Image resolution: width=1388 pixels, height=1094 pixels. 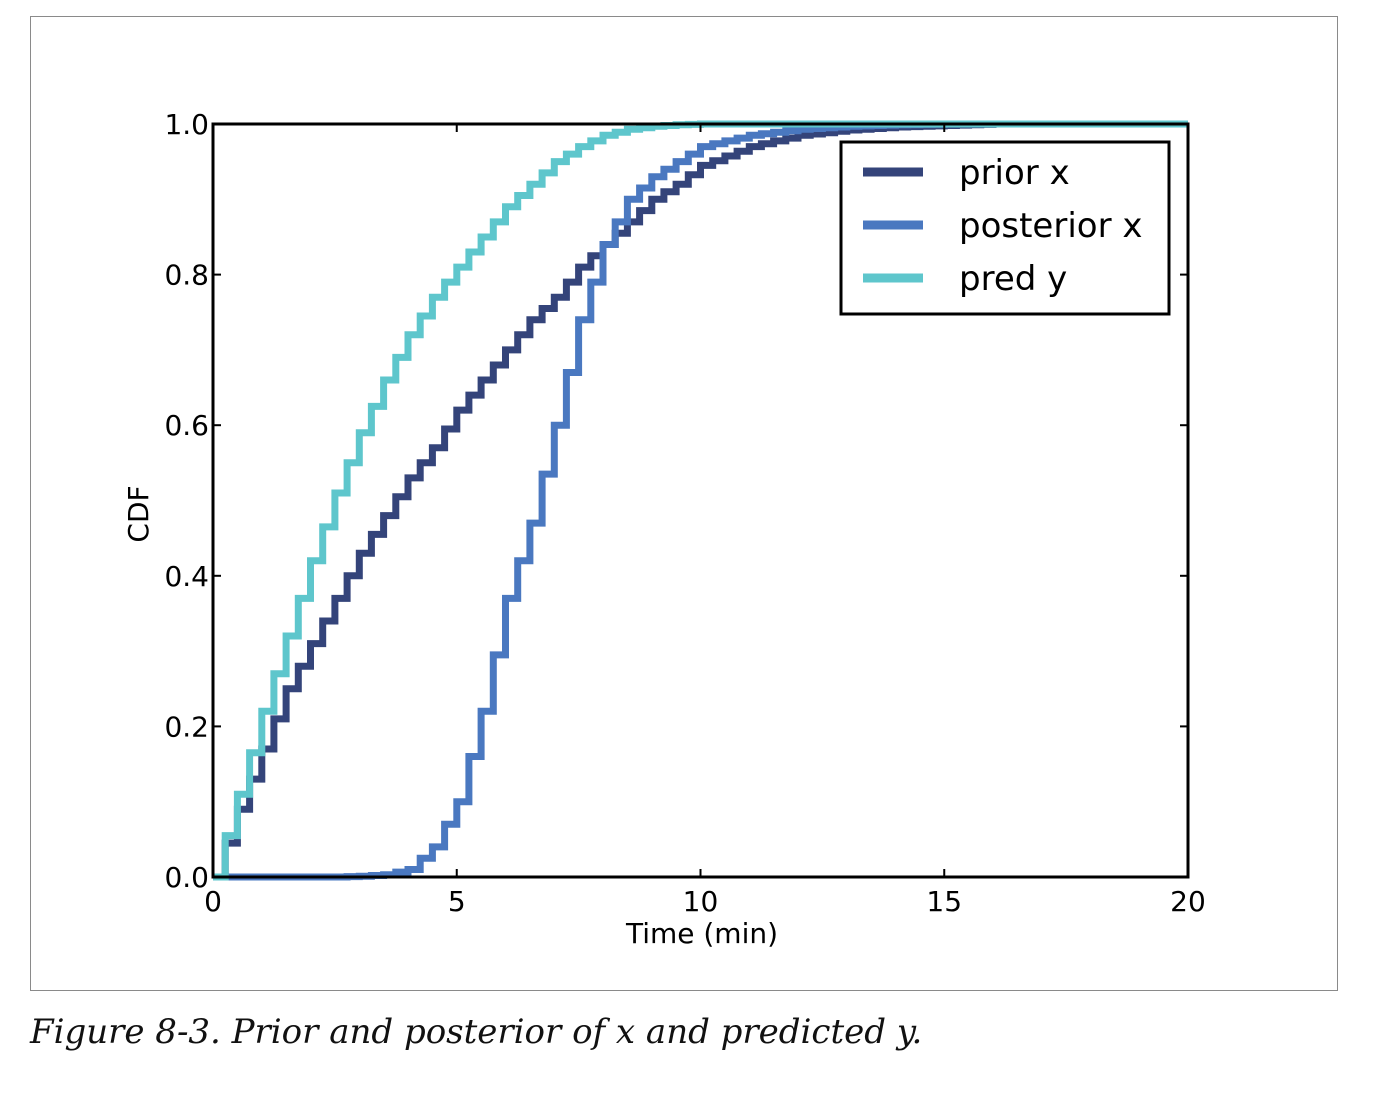 I want to click on x-axis-label: Time (min), so click(x=701, y=933).